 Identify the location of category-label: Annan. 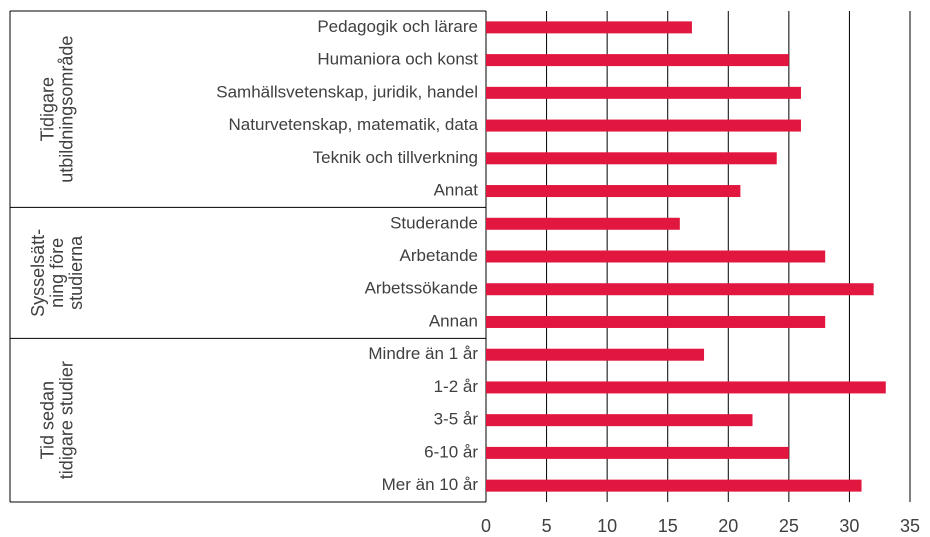
(453, 320).